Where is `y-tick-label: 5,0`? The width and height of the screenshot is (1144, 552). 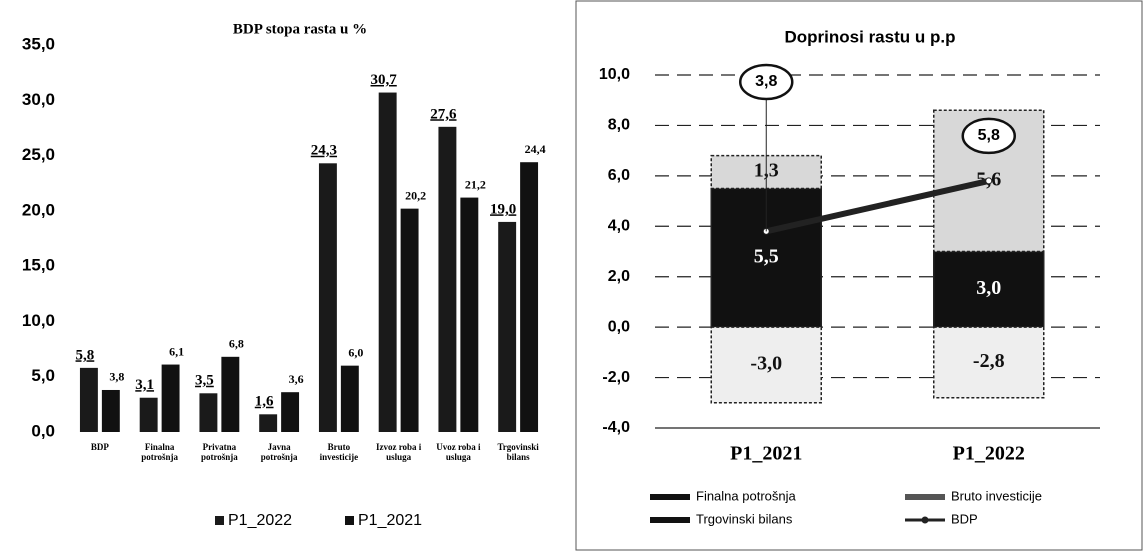
y-tick-label: 5,0 is located at coordinates (43, 375).